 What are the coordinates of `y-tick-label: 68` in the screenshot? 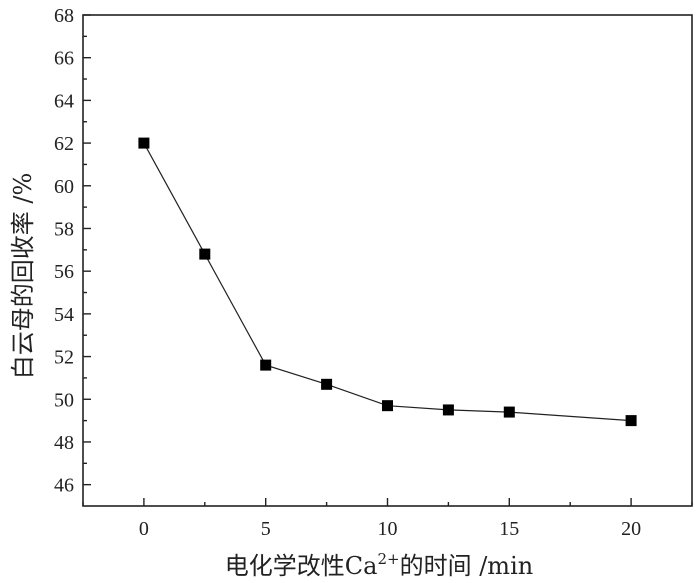 It's located at (64, 16).